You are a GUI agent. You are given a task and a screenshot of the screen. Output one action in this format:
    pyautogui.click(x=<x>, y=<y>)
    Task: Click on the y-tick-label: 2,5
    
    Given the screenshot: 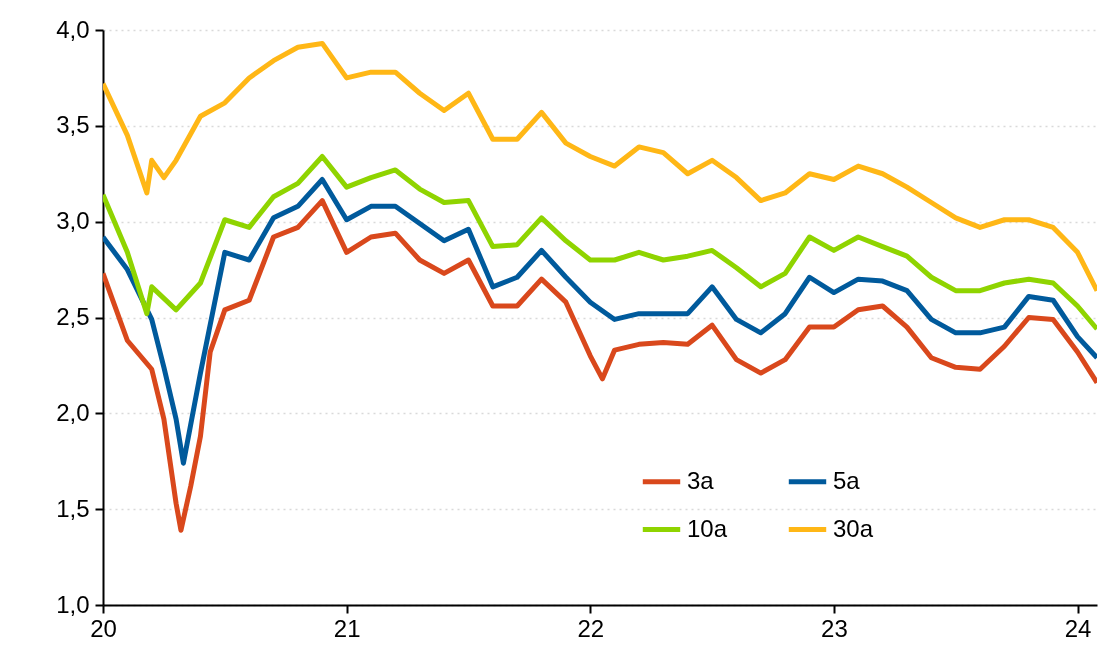 What is the action you would take?
    pyautogui.click(x=73, y=316)
    